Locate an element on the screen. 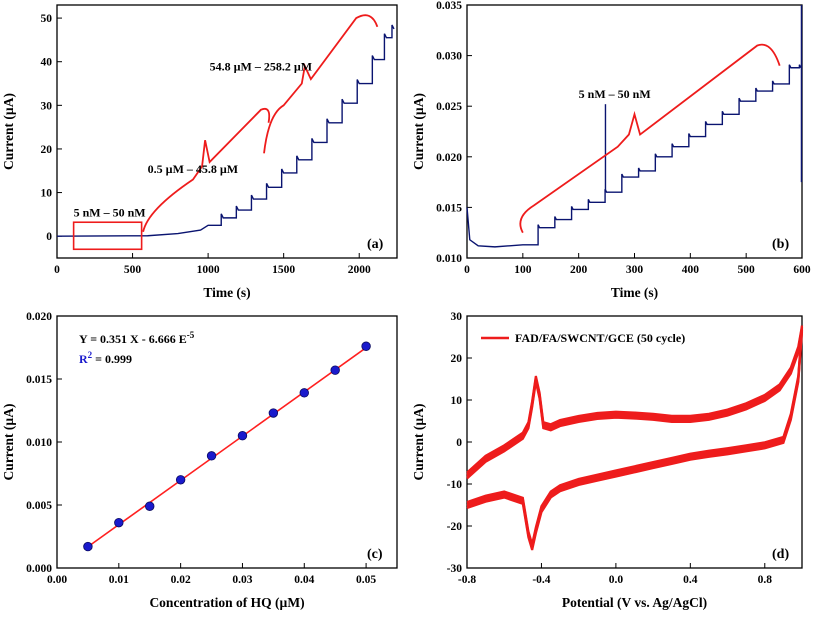  x-tick-label-b: 400 is located at coordinates (691, 270).